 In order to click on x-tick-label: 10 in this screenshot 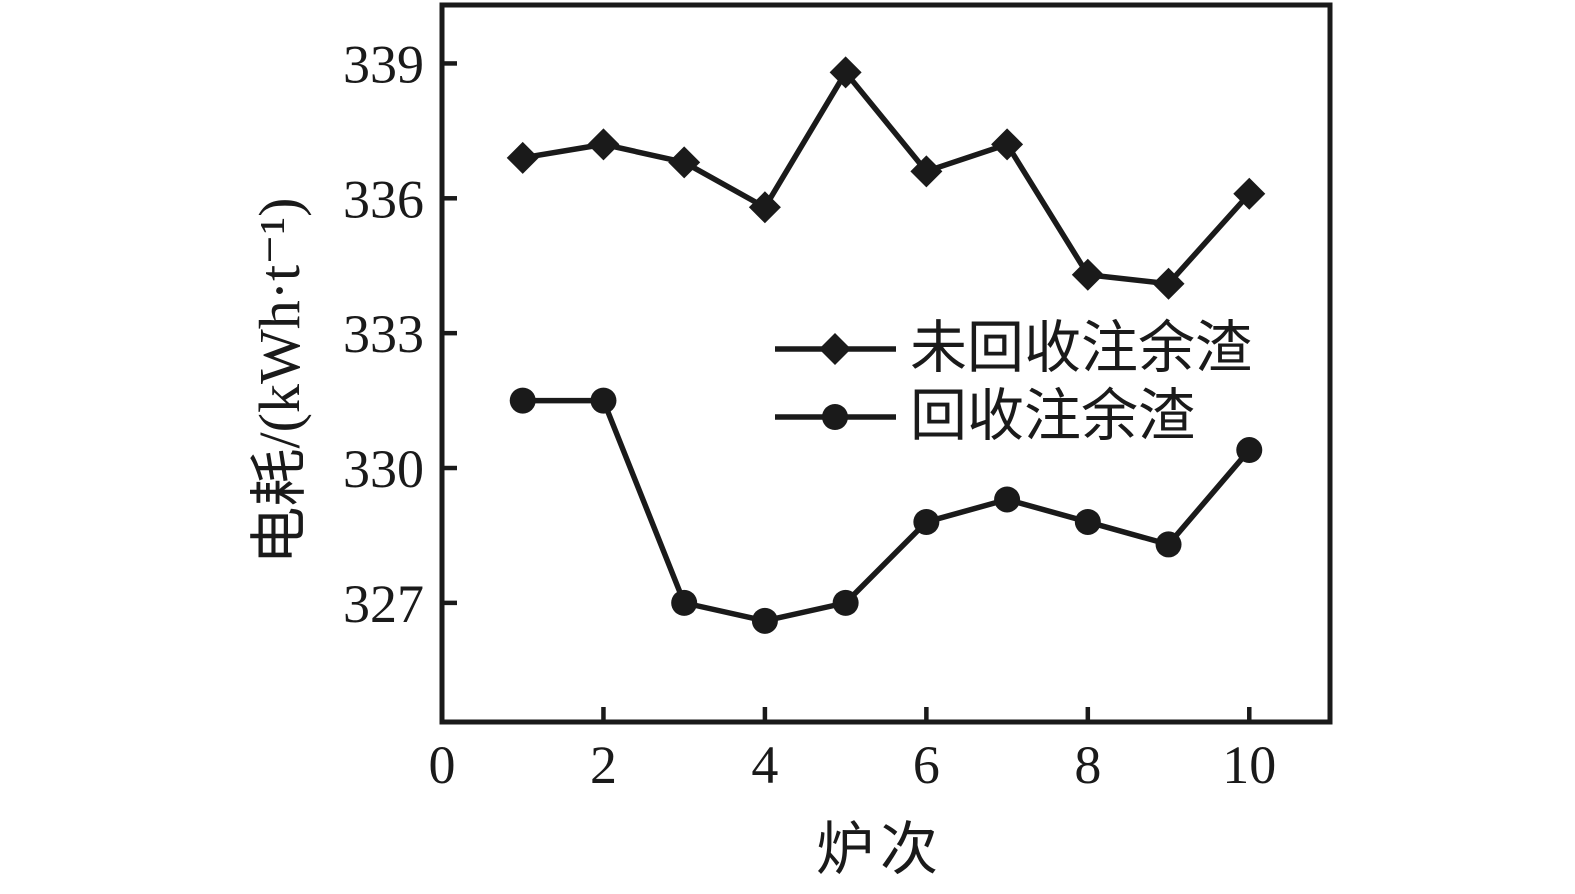, I will do `click(1249, 765)`.